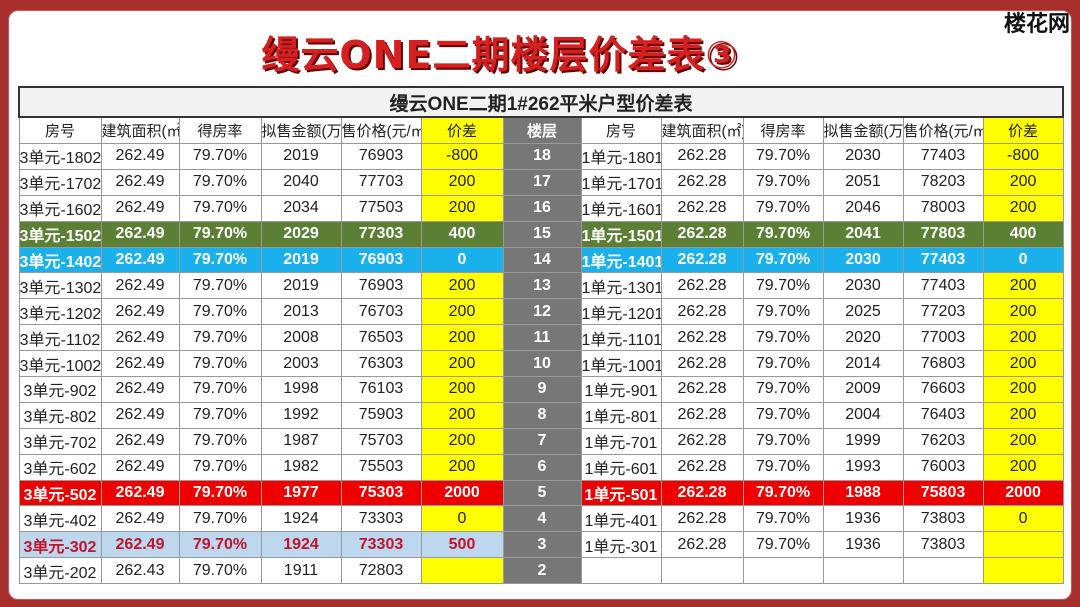  I want to click on right-price-diff, so click(1023, 545).